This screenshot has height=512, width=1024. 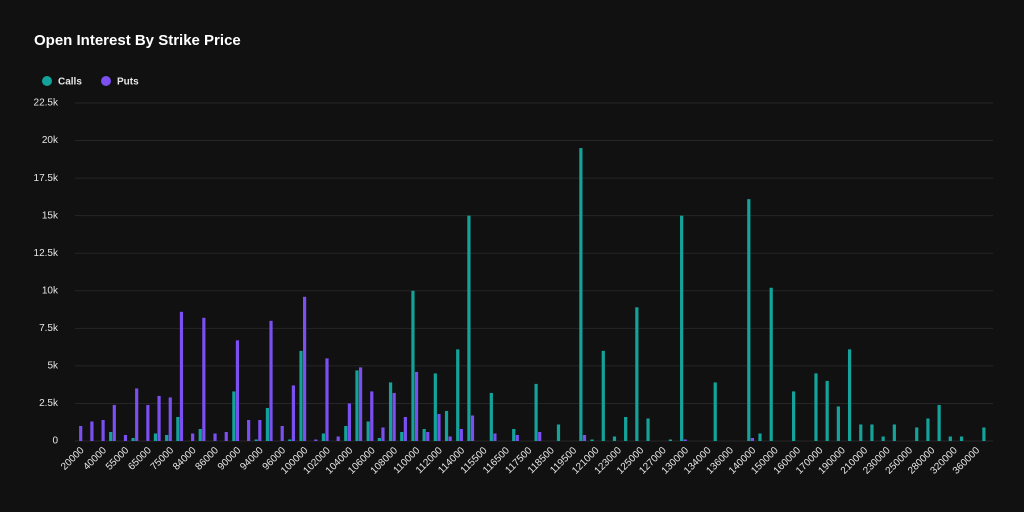 What do you see at coordinates (50, 215) in the screenshot?
I see `y-tick-label: 15k` at bounding box center [50, 215].